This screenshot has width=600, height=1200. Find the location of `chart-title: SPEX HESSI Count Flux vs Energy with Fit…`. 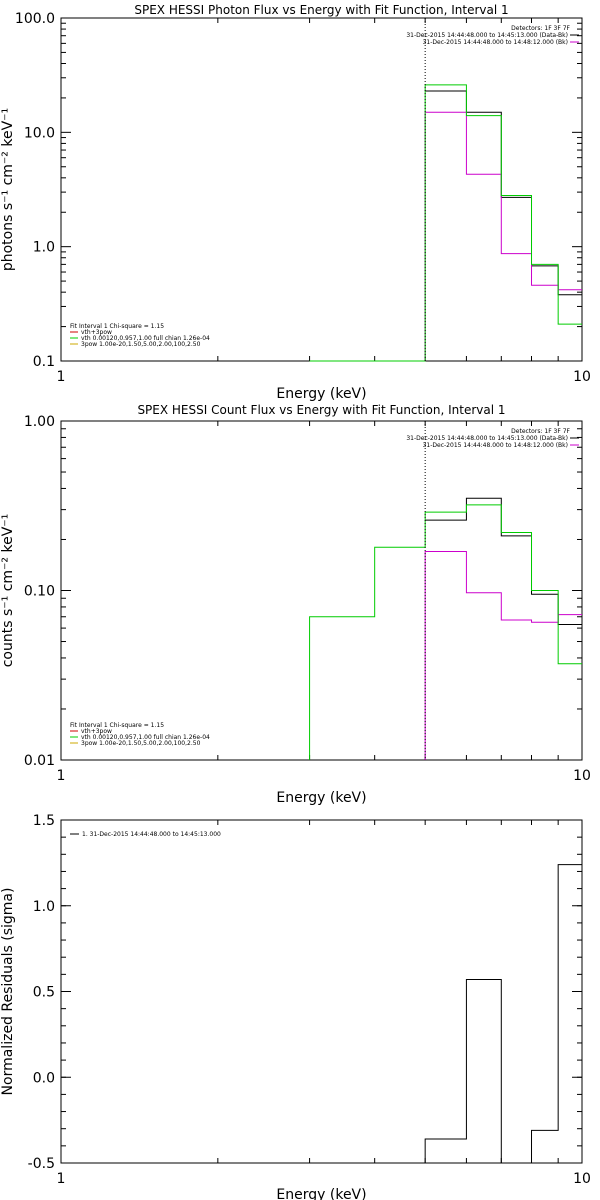

chart-title: SPEX HESSI Count Flux vs Energy with Fit… is located at coordinates (321, 410).